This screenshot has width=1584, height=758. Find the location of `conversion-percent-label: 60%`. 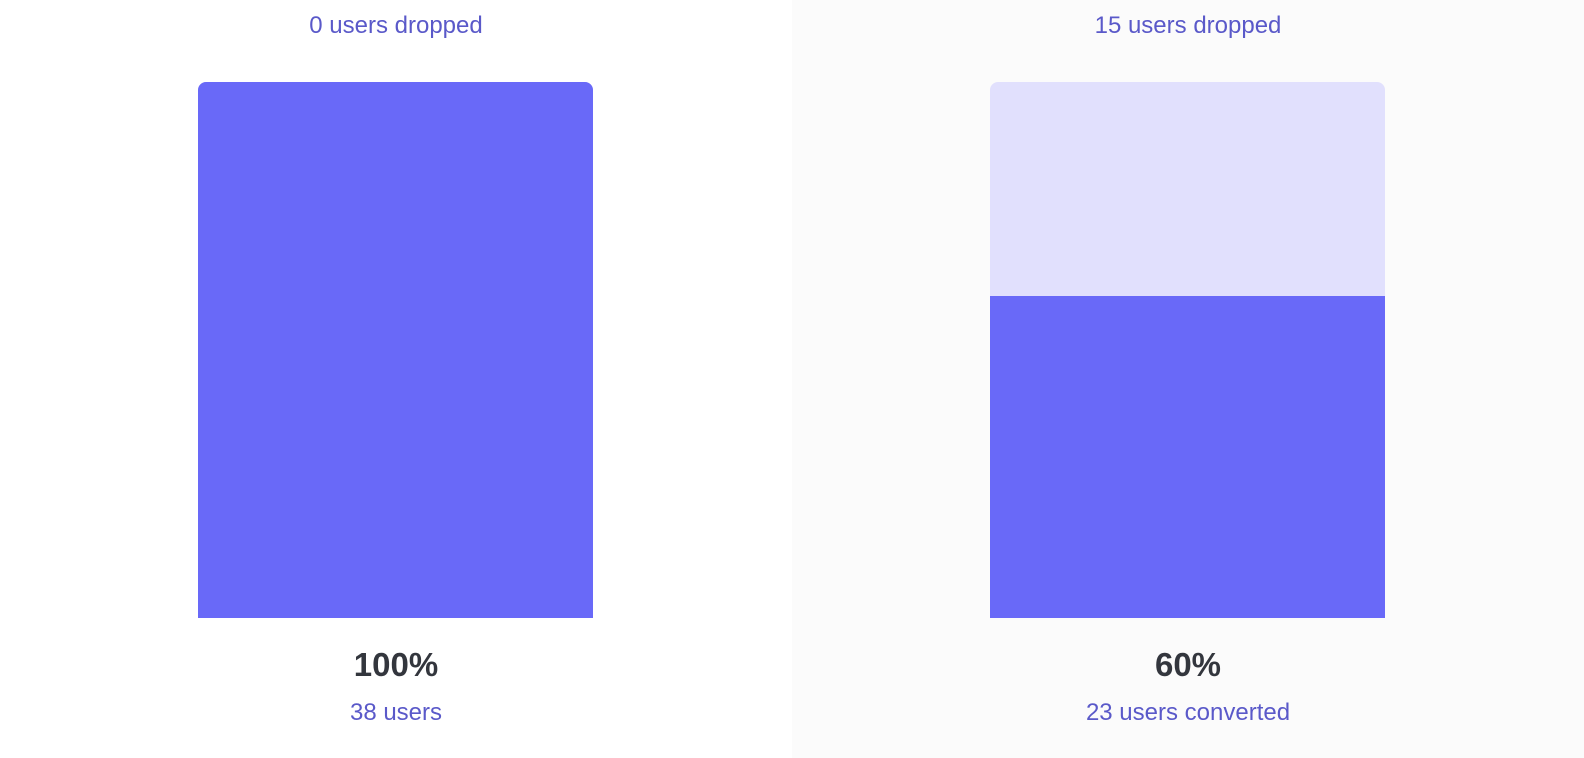

conversion-percent-label: 60% is located at coordinates (1188, 664).